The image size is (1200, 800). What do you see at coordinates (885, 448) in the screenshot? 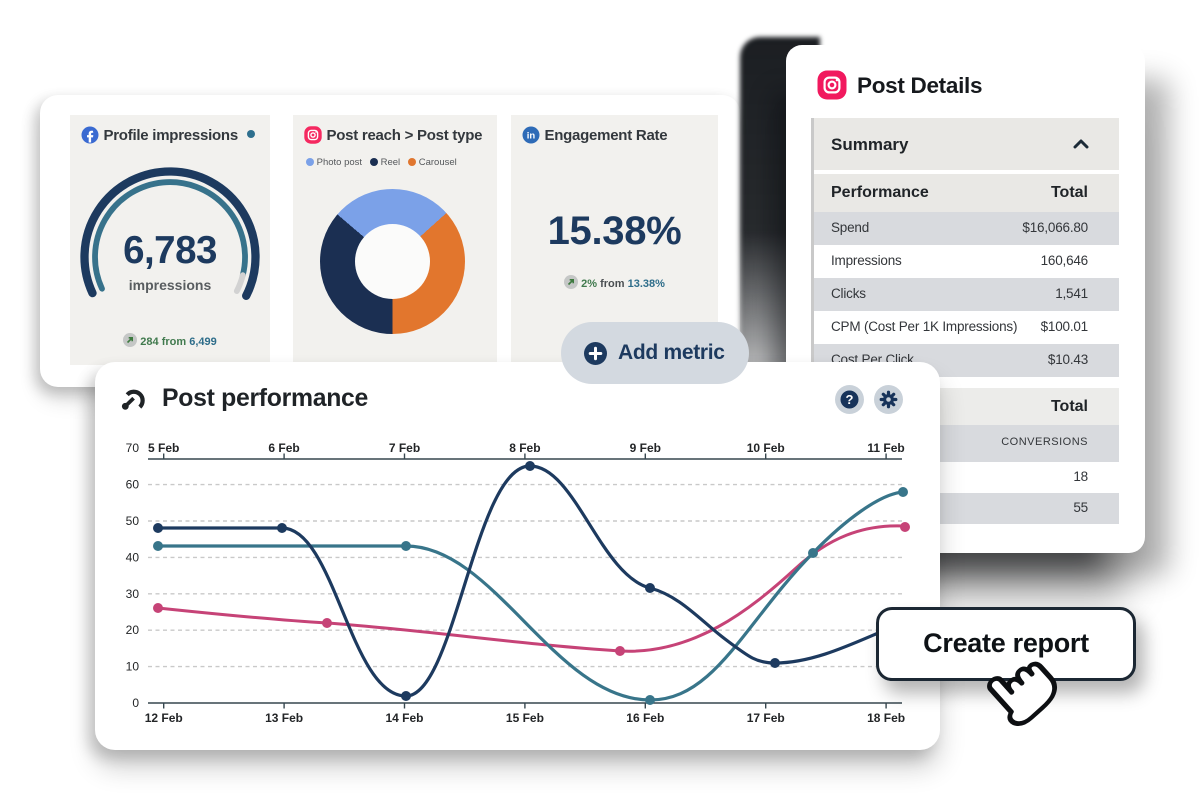
I see `svg-text: 11 Feb` at bounding box center [885, 448].